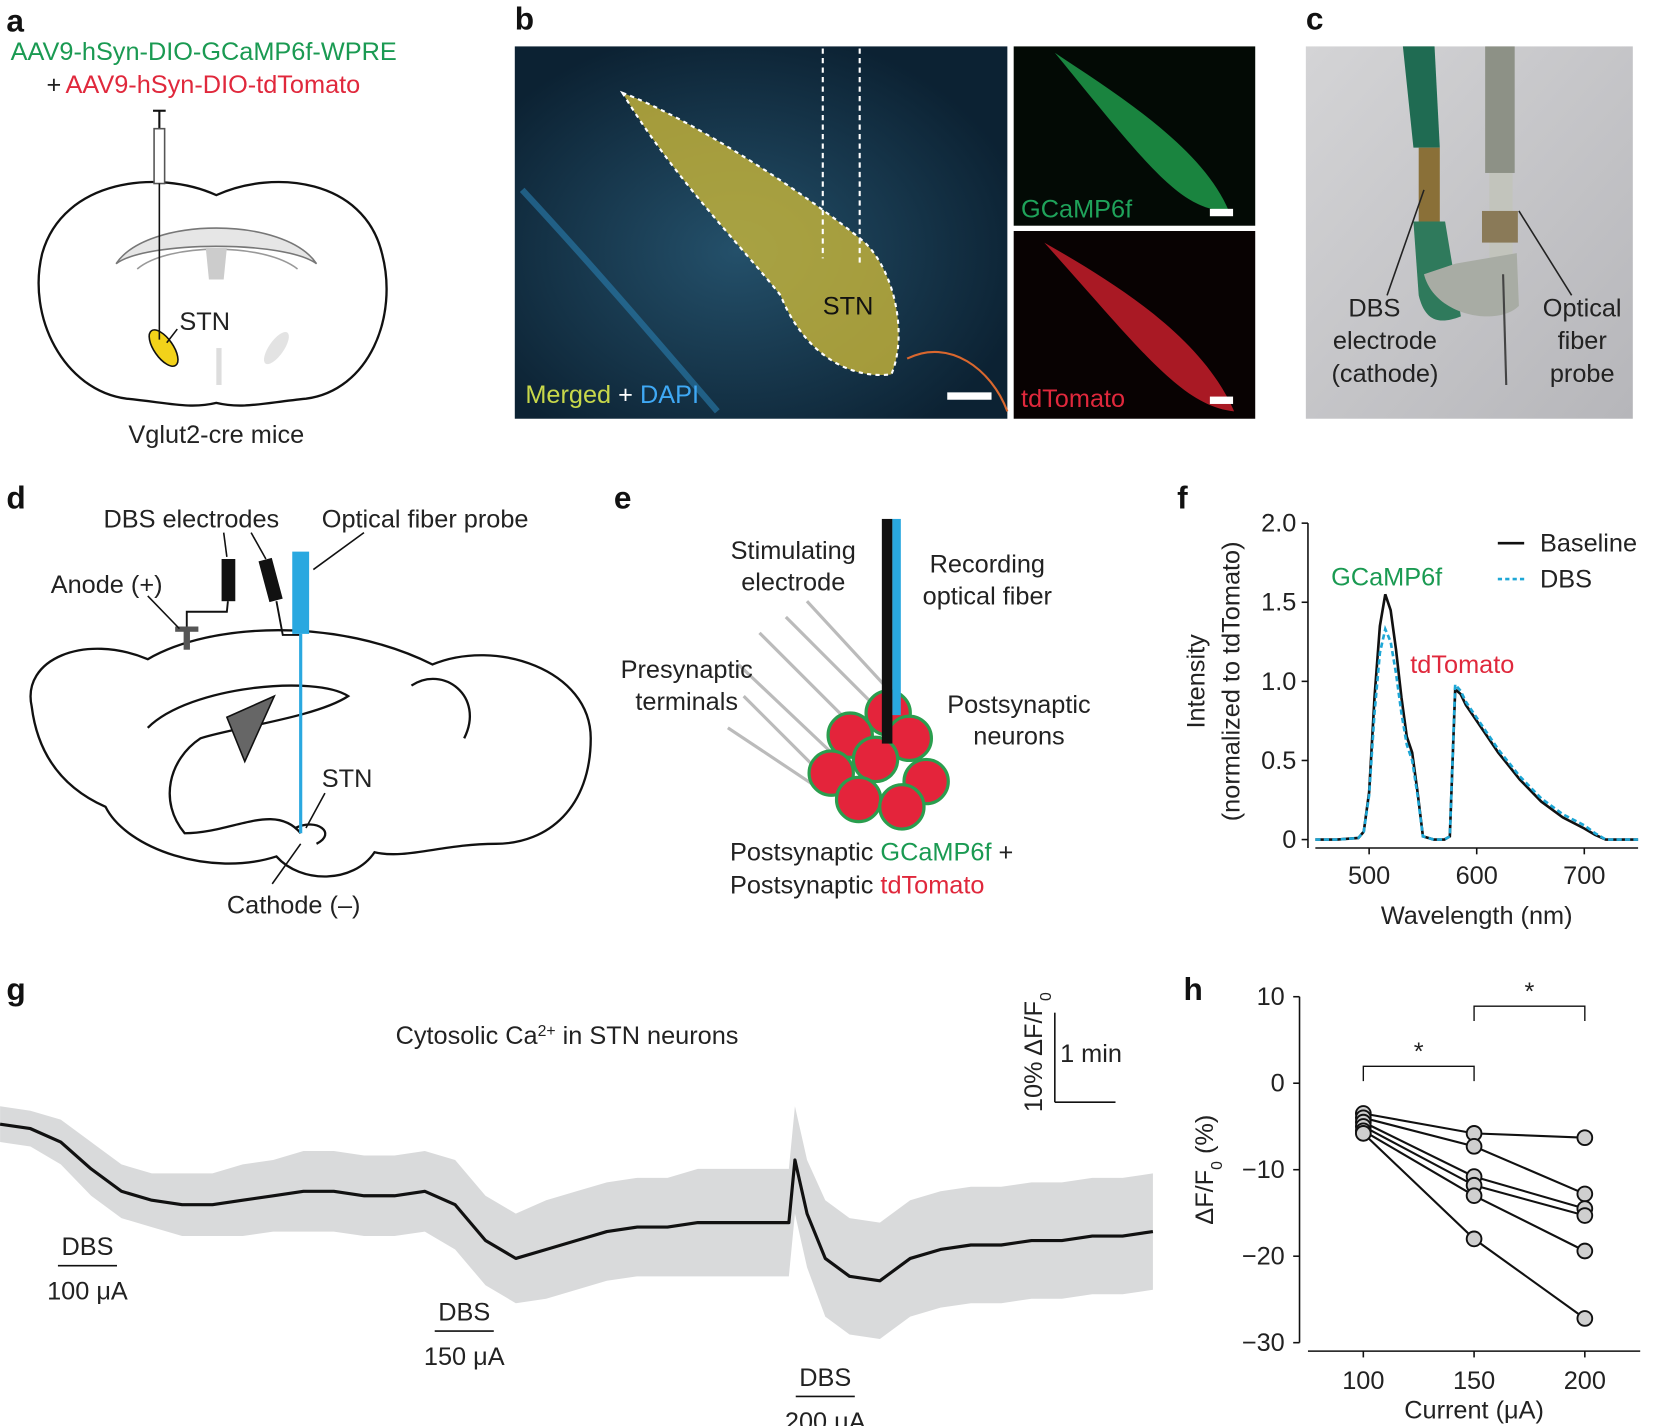 The image size is (1654, 1426). What do you see at coordinates (1582, 308) in the screenshot?
I see `label: Optical` at bounding box center [1582, 308].